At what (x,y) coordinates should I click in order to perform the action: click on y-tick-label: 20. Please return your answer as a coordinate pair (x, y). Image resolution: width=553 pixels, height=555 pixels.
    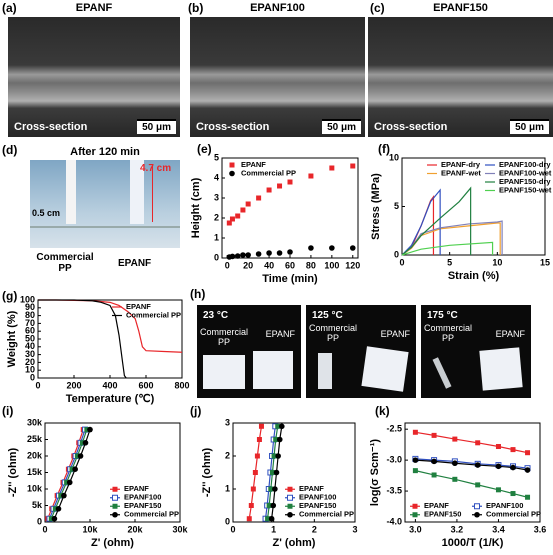
    Looking at the image, I should click on (30, 362).